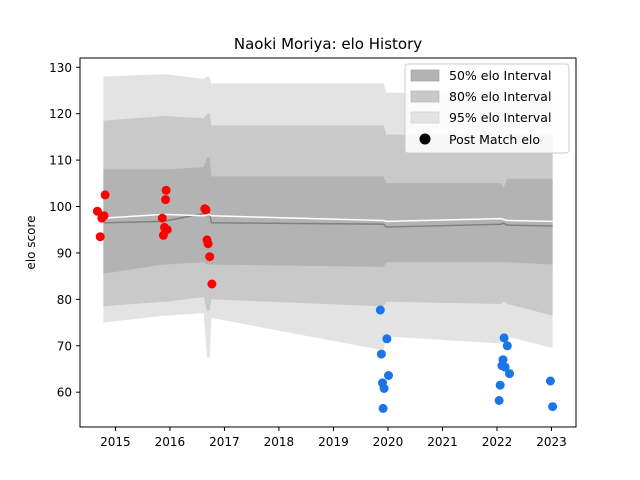 The image size is (640, 480). I want to click on legend-label-80: 80% elo Interval, so click(500, 96).